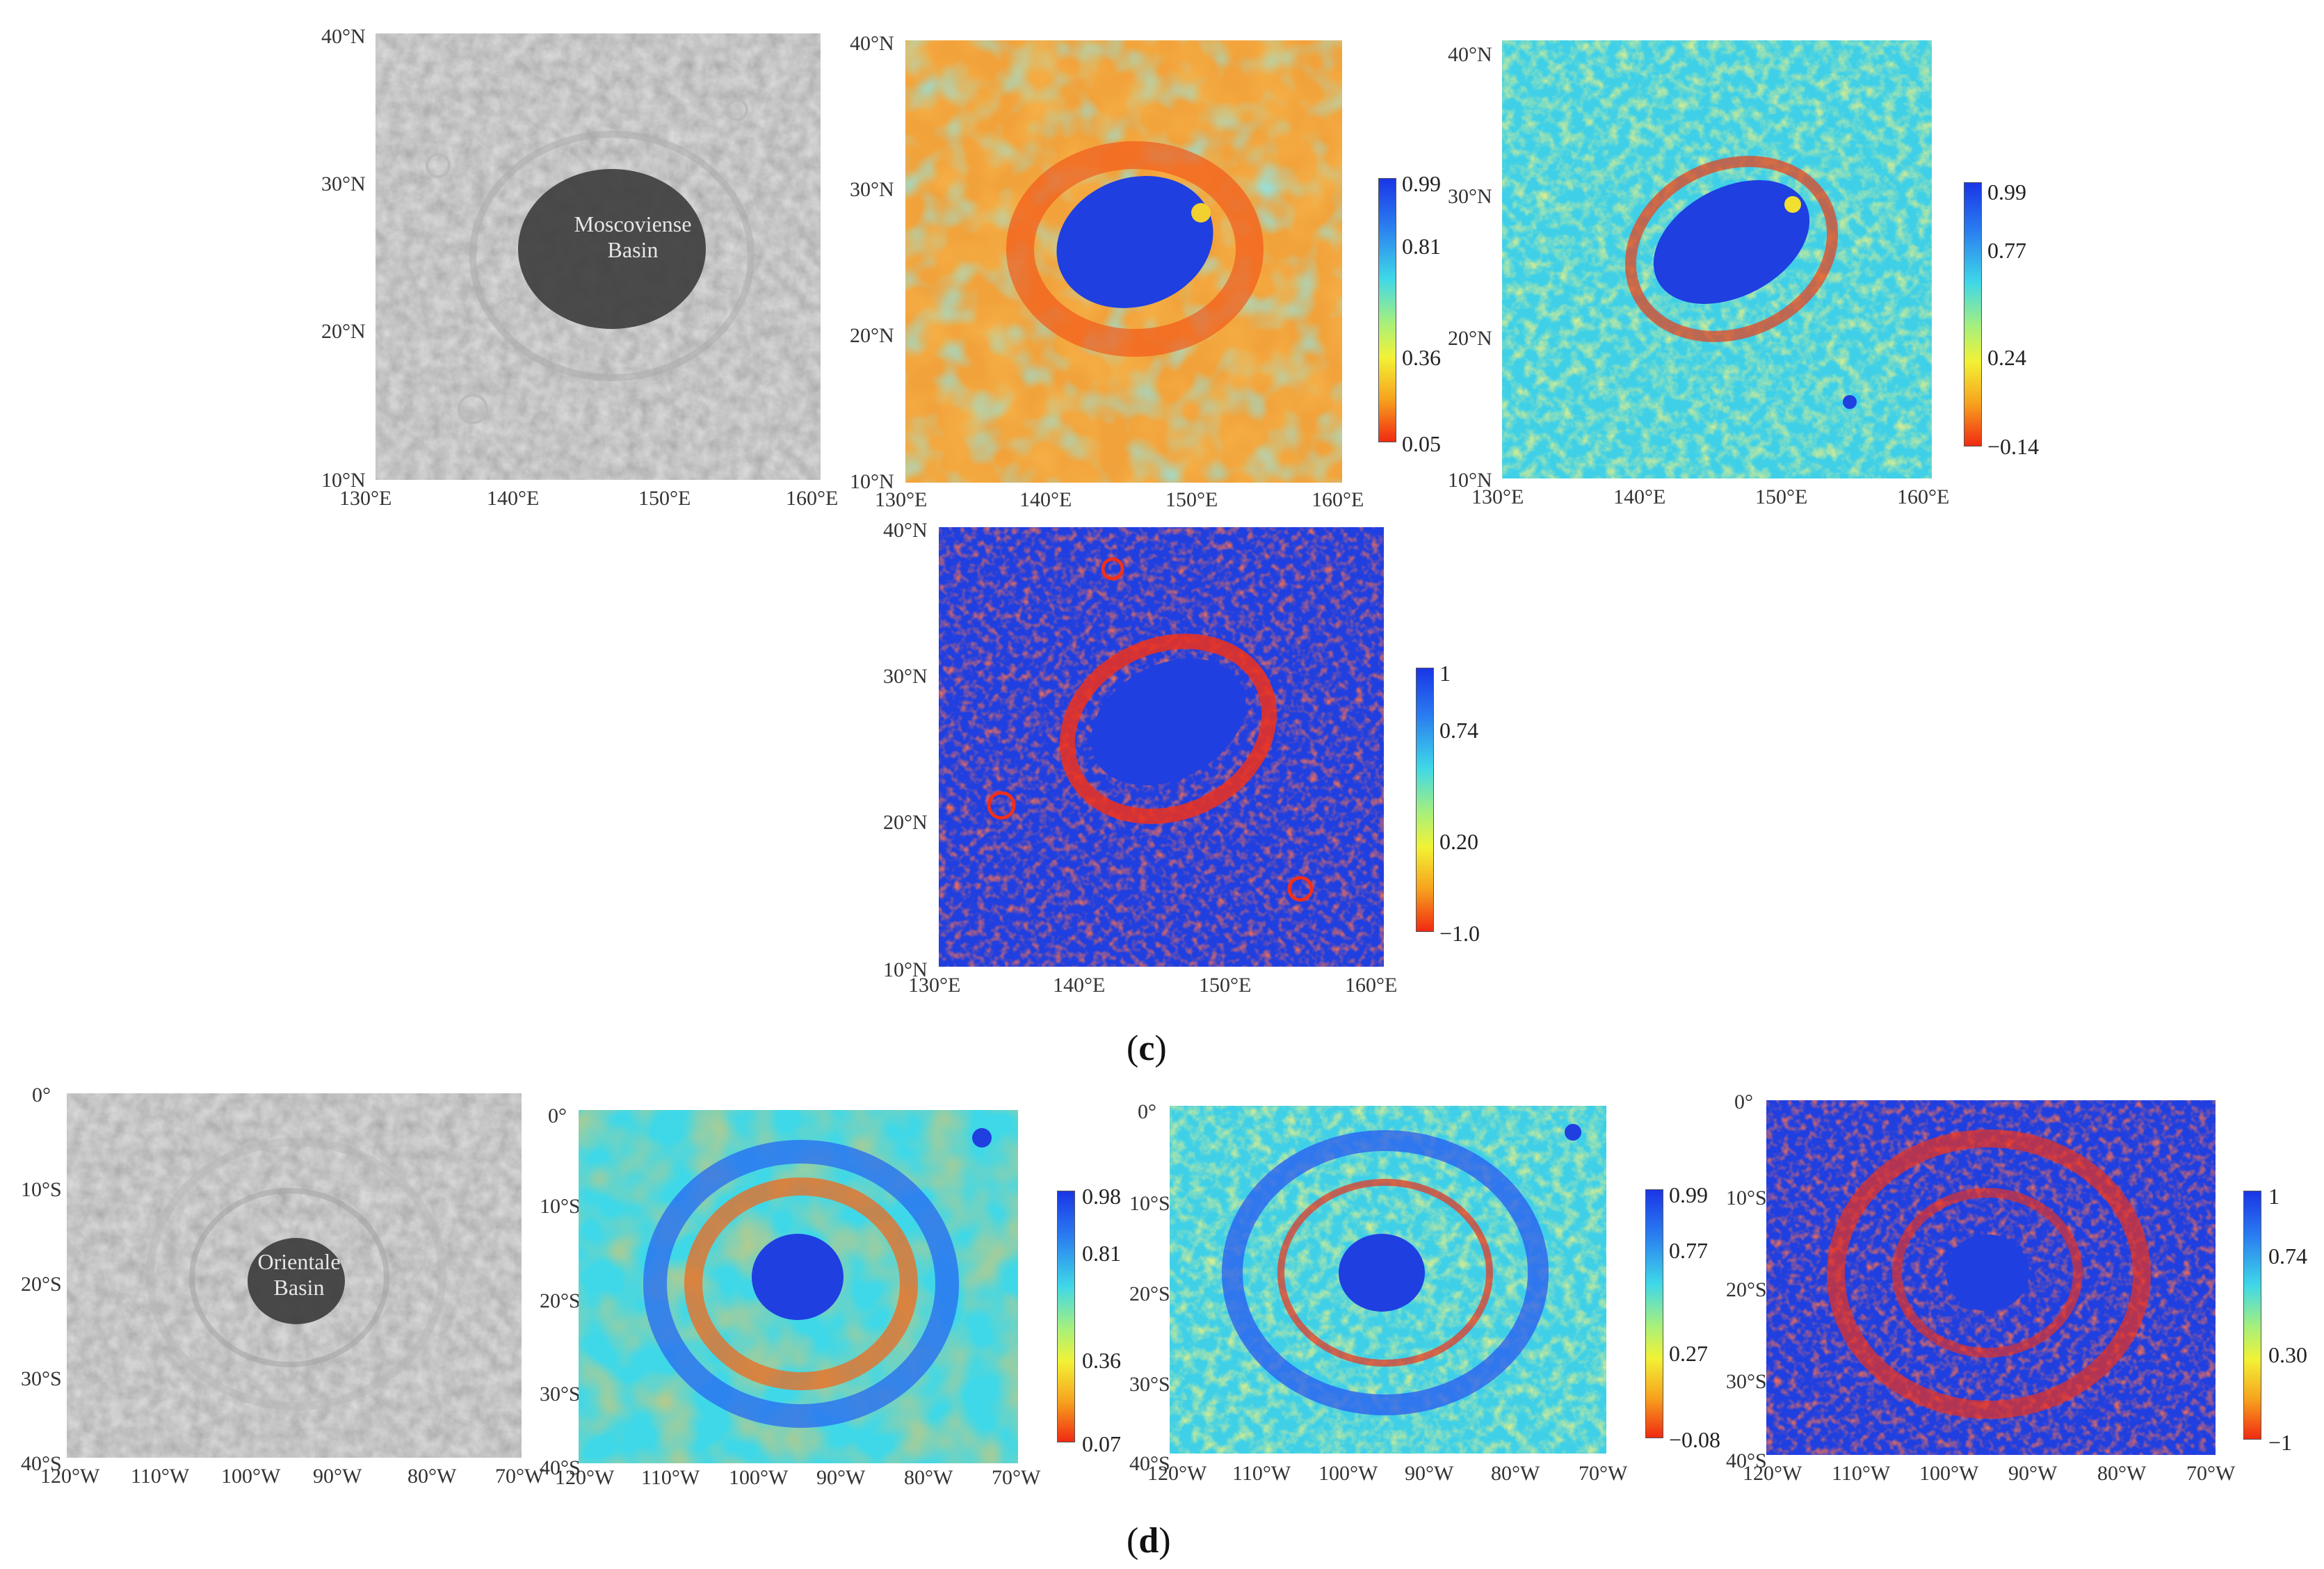 The height and width of the screenshot is (1569, 2324). Describe the element at coordinates (633, 236) in the screenshot. I see `basin-label: Moscoviense Basin` at that location.